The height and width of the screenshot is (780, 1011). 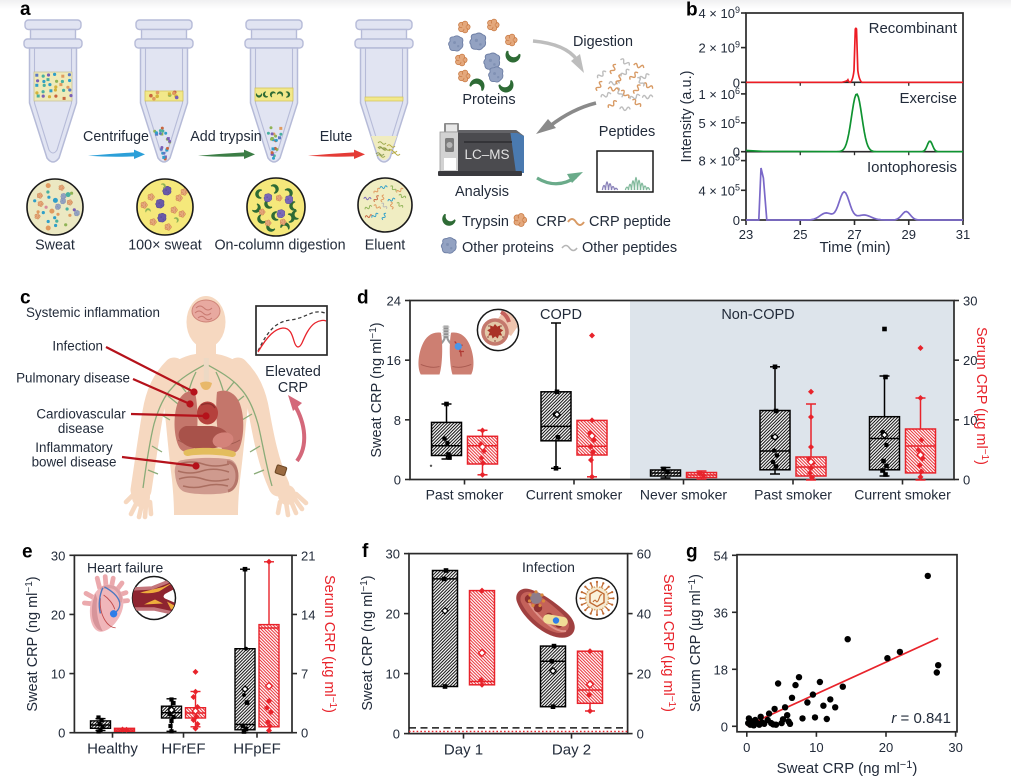 What do you see at coordinates (757, 315) in the screenshot?
I see `svg-text: Non-COPD` at bounding box center [757, 315].